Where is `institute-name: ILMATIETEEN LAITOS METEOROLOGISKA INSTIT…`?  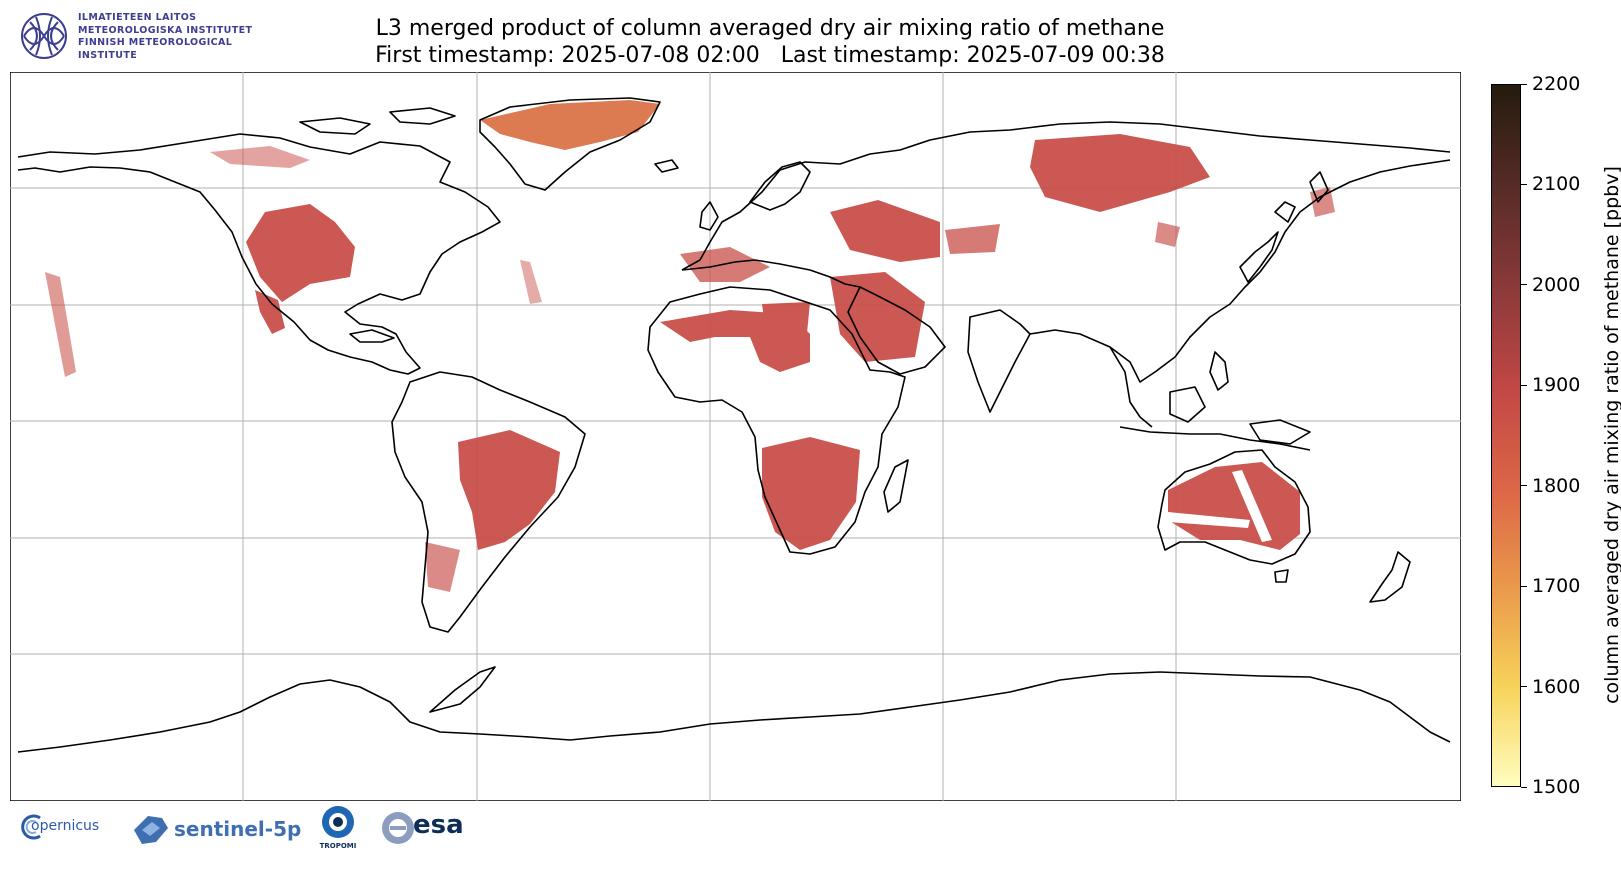 institute-name: ILMATIETEEN LAITOS METEOROLOGISKA INSTIT… is located at coordinates (183, 37).